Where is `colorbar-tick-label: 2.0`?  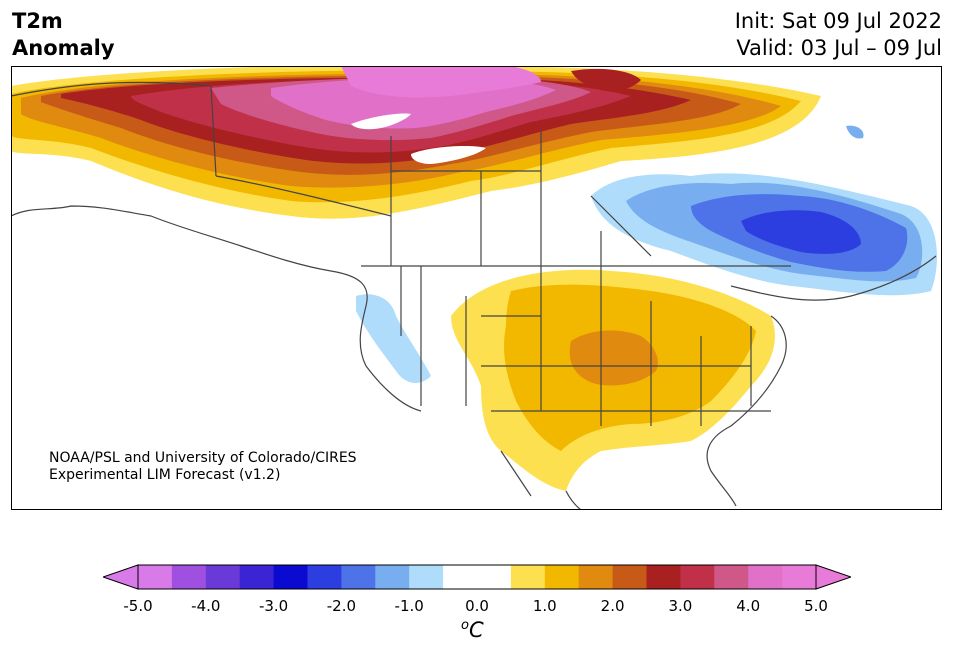
colorbar-tick-label: 2.0 is located at coordinates (612, 606).